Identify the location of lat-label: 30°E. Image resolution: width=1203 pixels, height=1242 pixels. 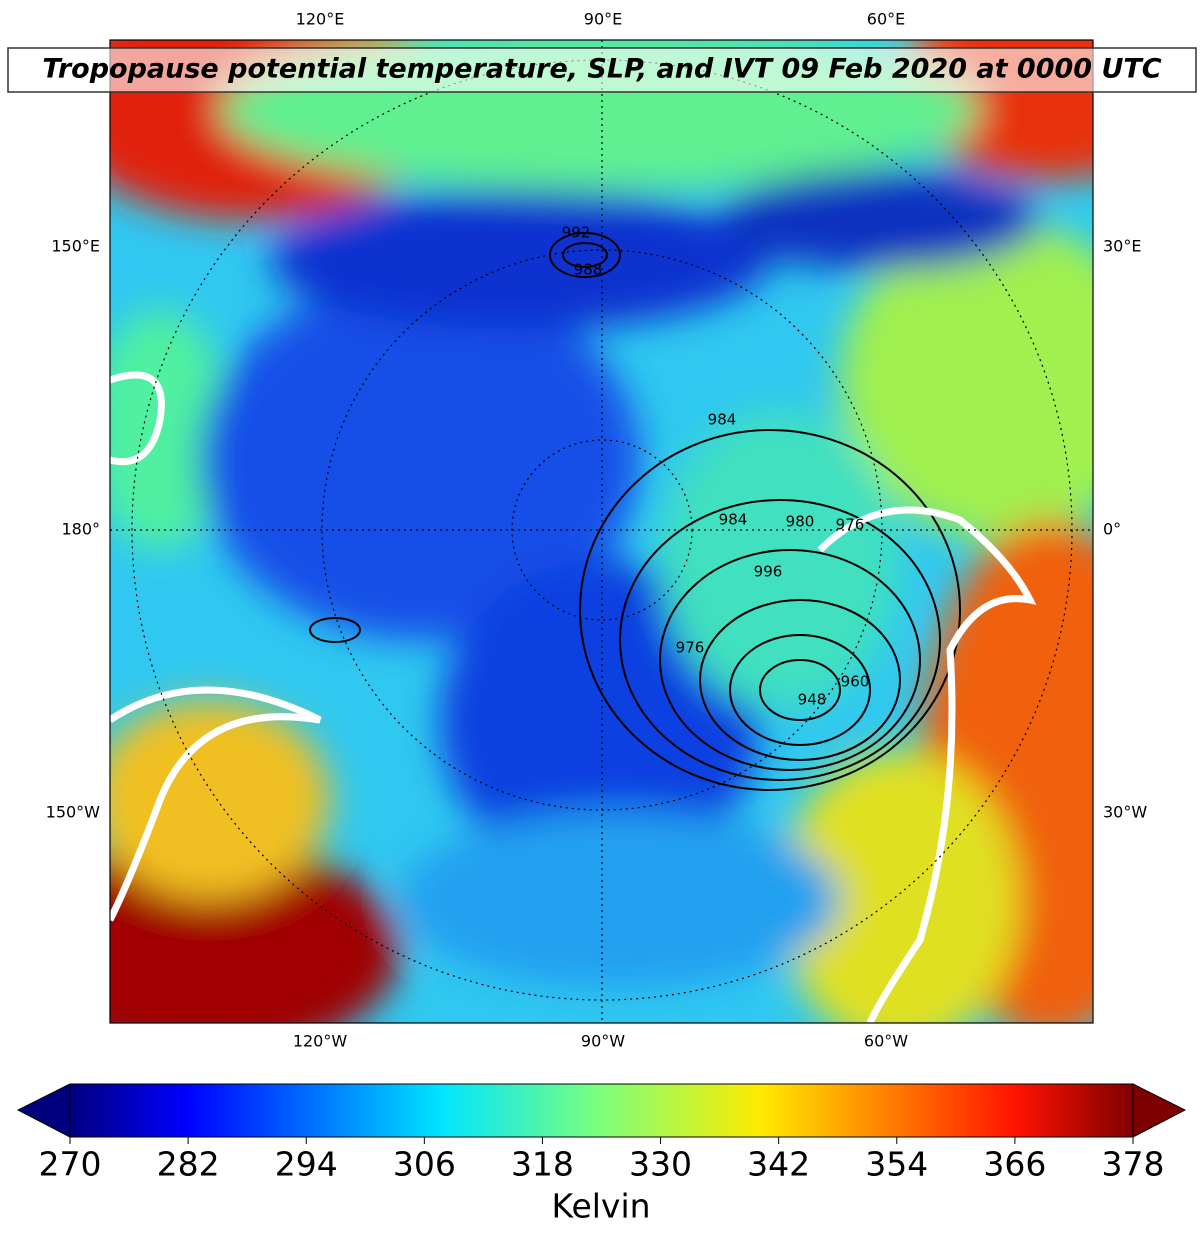
(1122, 246).